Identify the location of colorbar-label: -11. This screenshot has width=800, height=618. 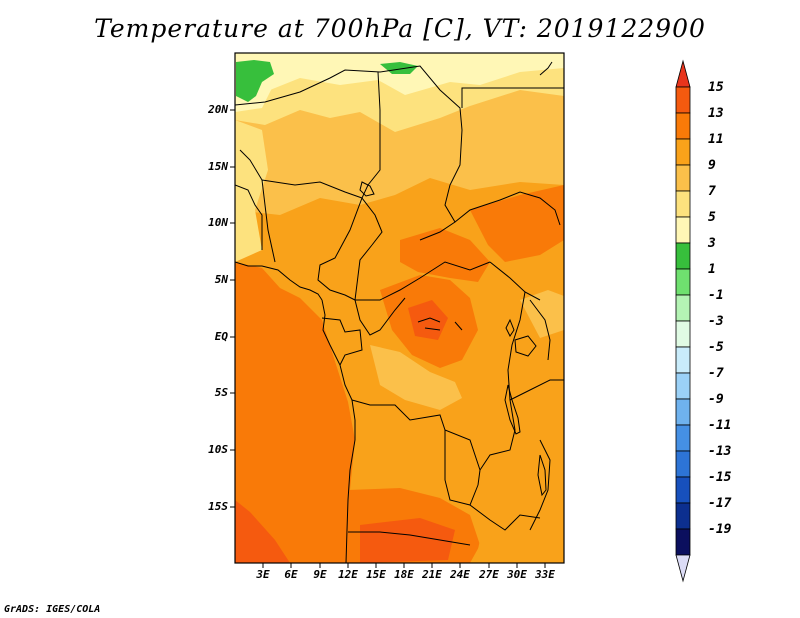
(720, 425).